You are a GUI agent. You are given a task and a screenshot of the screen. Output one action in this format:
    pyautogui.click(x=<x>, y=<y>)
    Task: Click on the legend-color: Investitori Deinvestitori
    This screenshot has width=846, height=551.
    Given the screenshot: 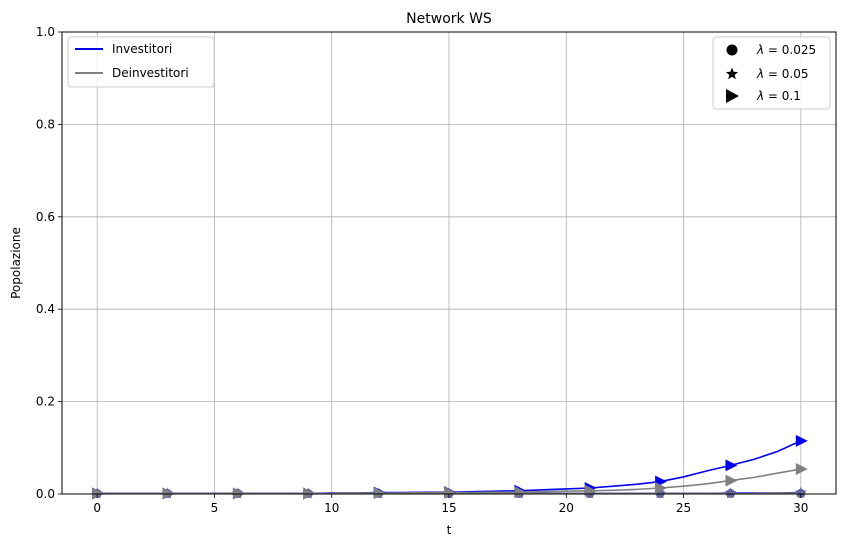 What is the action you would take?
    pyautogui.click(x=141, y=62)
    